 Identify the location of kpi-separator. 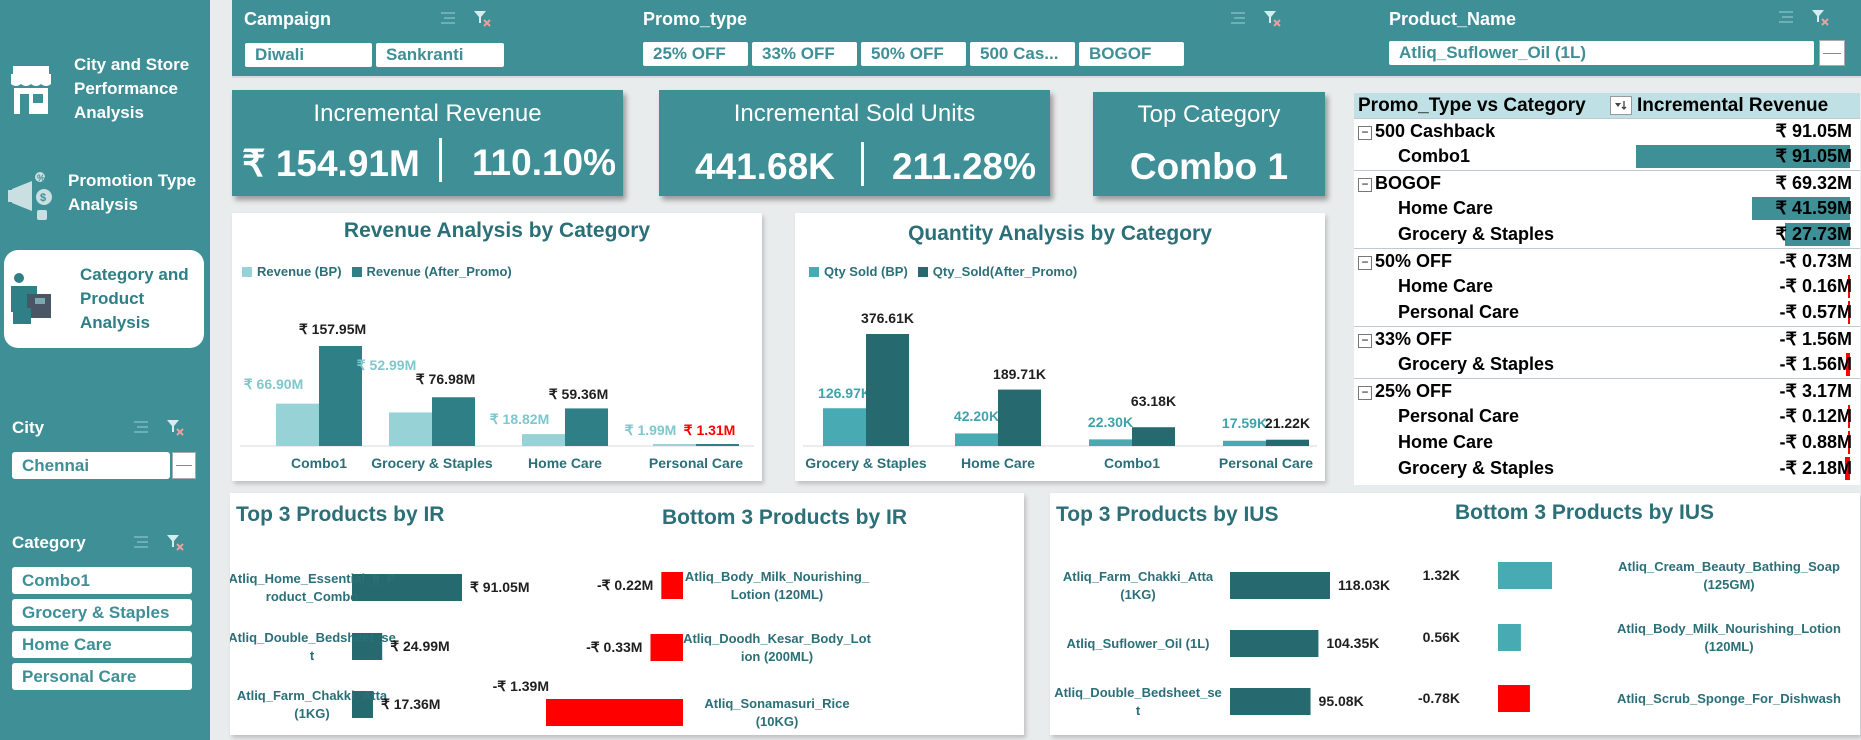
(862, 164).